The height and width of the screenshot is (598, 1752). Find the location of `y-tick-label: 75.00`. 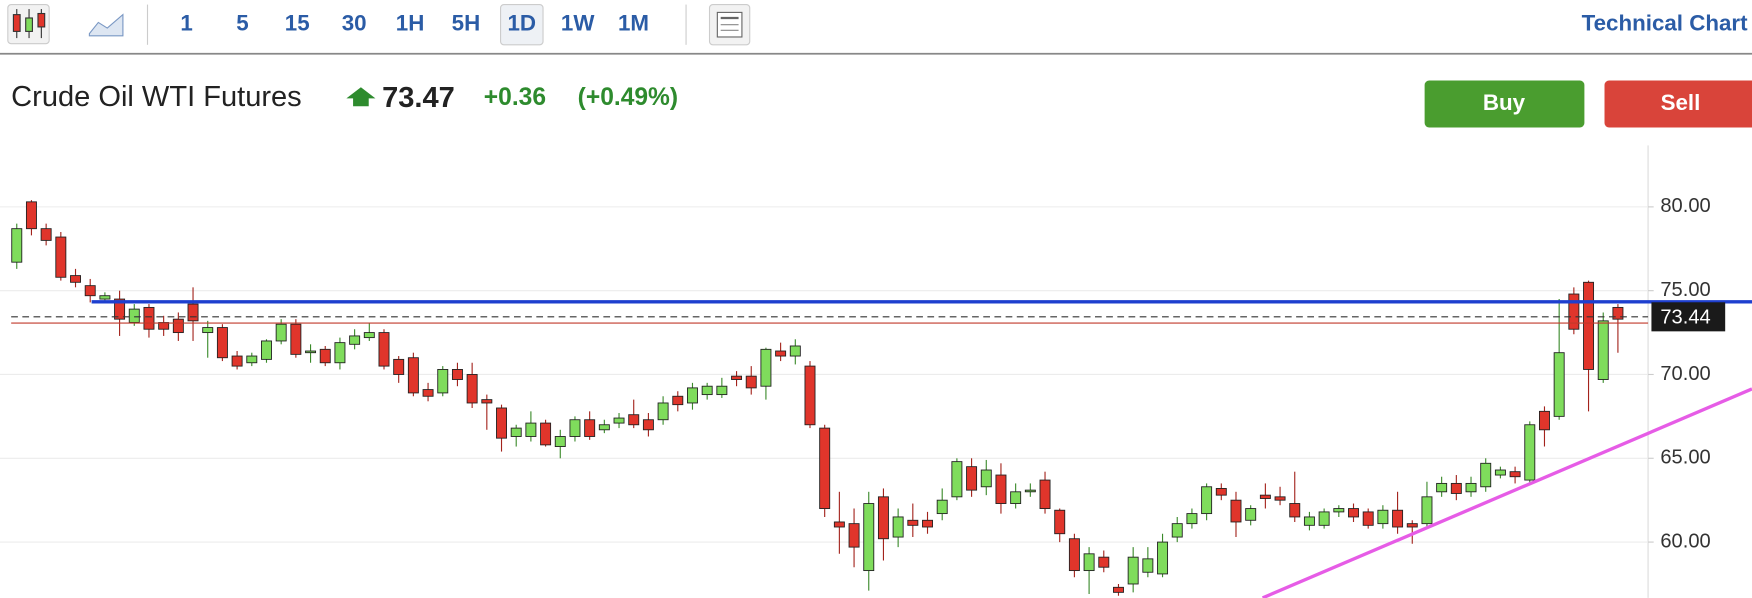

y-tick-label: 75.00 is located at coordinates (1685, 290).